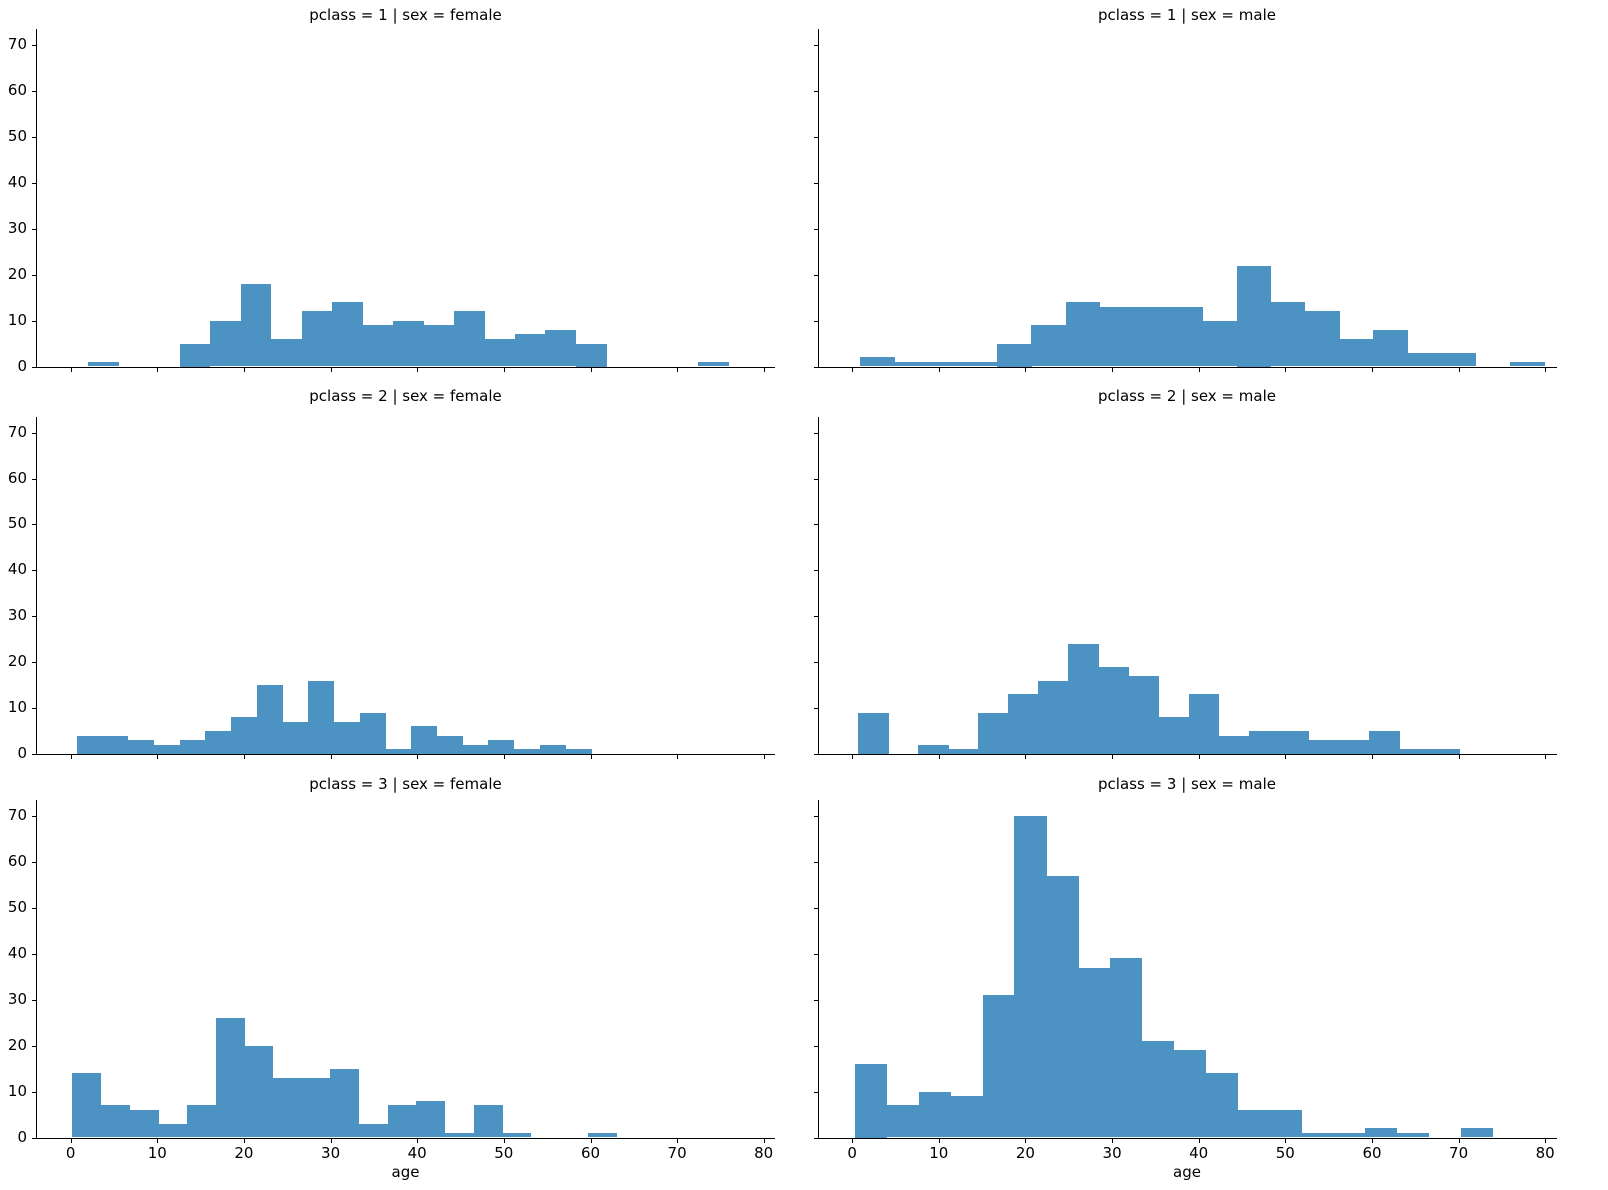 The height and width of the screenshot is (1190, 1608). Describe the element at coordinates (17, 998) in the screenshot. I see `y-tick-label: 30` at that location.